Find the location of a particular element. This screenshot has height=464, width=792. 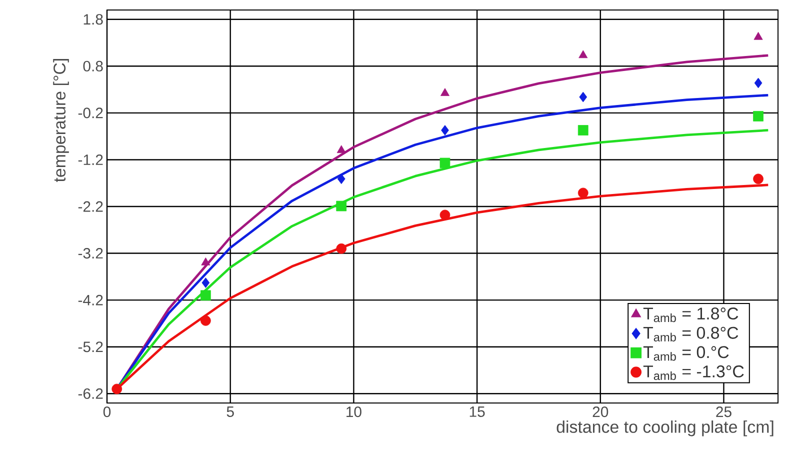

y-tick-label: -0.2 is located at coordinates (90, 113).